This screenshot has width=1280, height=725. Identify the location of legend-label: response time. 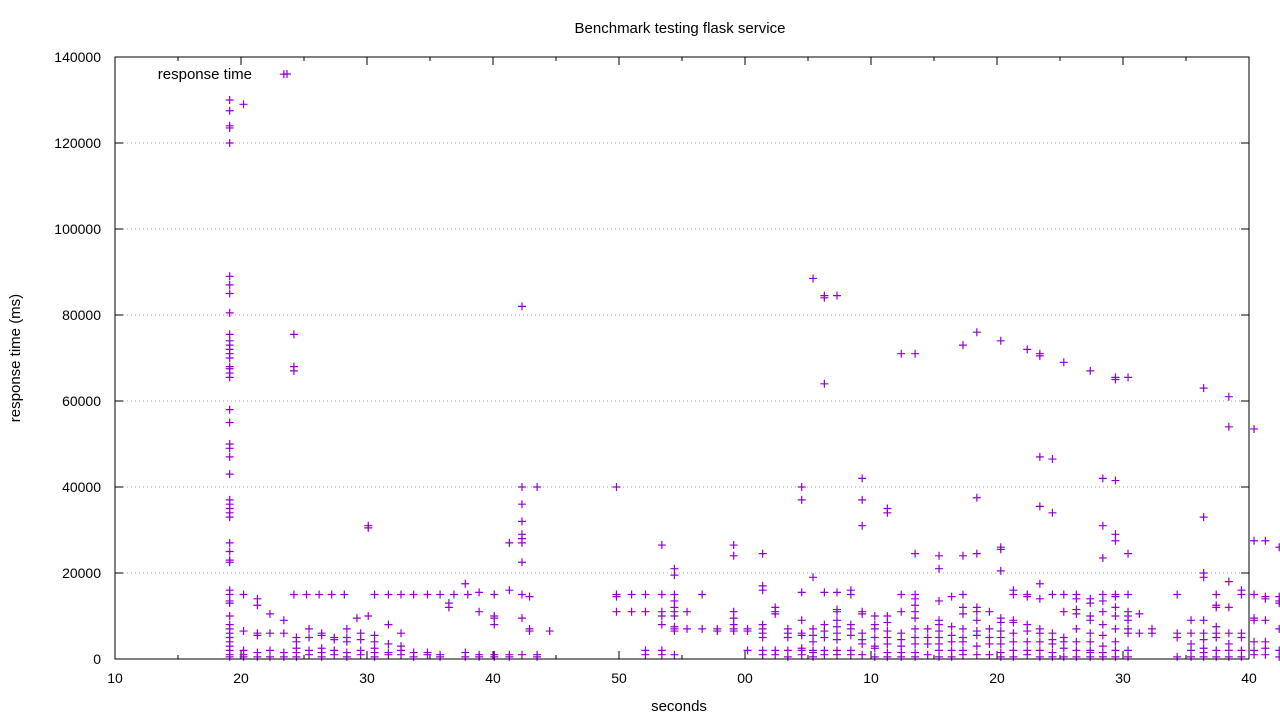
(205, 74).